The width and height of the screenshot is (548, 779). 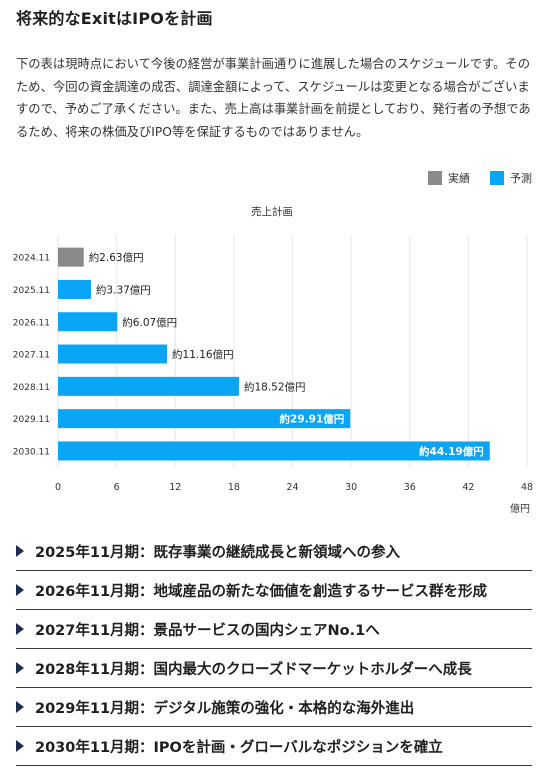 I want to click on x-tick-label: 0, so click(x=58, y=487).